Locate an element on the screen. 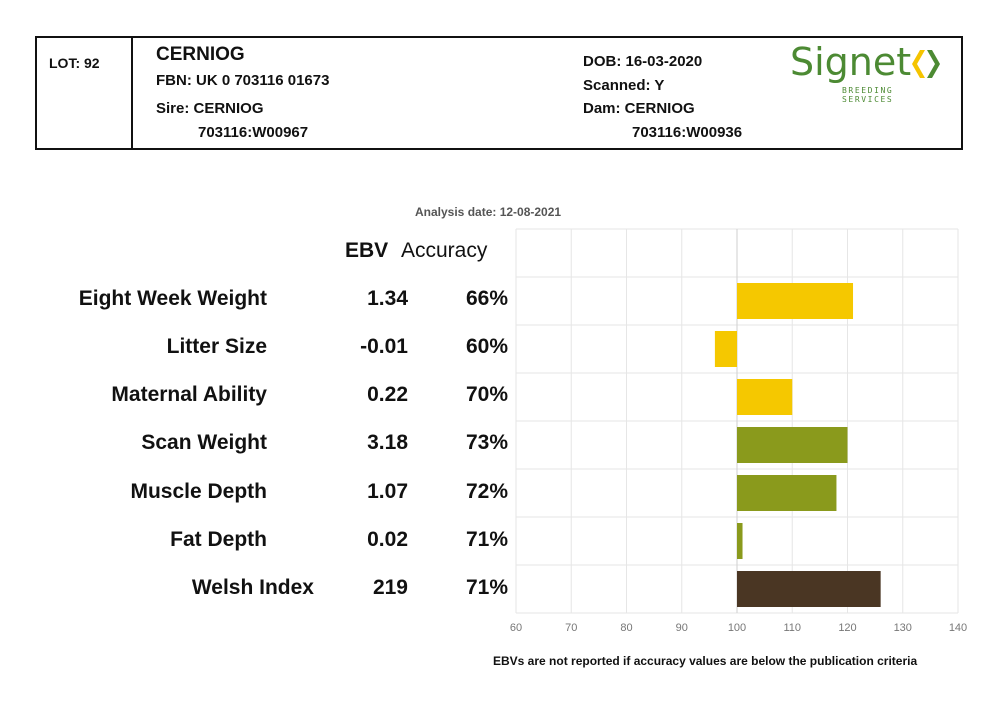 The height and width of the screenshot is (707, 1000). chevron-mark-icon is located at coordinates (926, 64).